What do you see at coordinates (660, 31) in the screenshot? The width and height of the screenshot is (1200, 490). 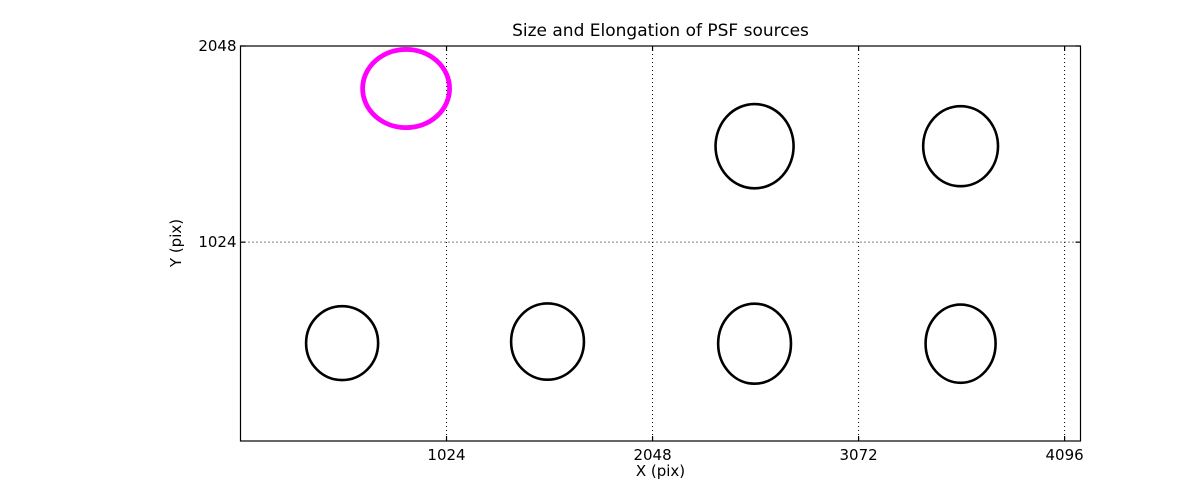 I see `chart-title: Size and Elongation of PSF sources` at bounding box center [660, 31].